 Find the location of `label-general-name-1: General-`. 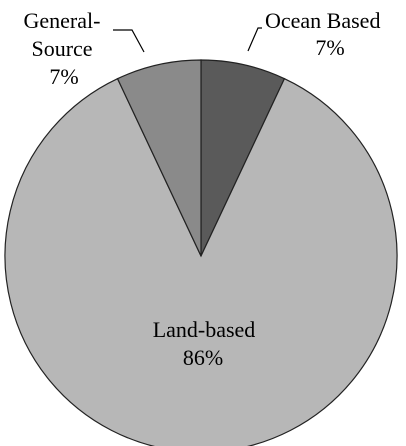

label-general-name-1: General- is located at coordinates (62, 20).